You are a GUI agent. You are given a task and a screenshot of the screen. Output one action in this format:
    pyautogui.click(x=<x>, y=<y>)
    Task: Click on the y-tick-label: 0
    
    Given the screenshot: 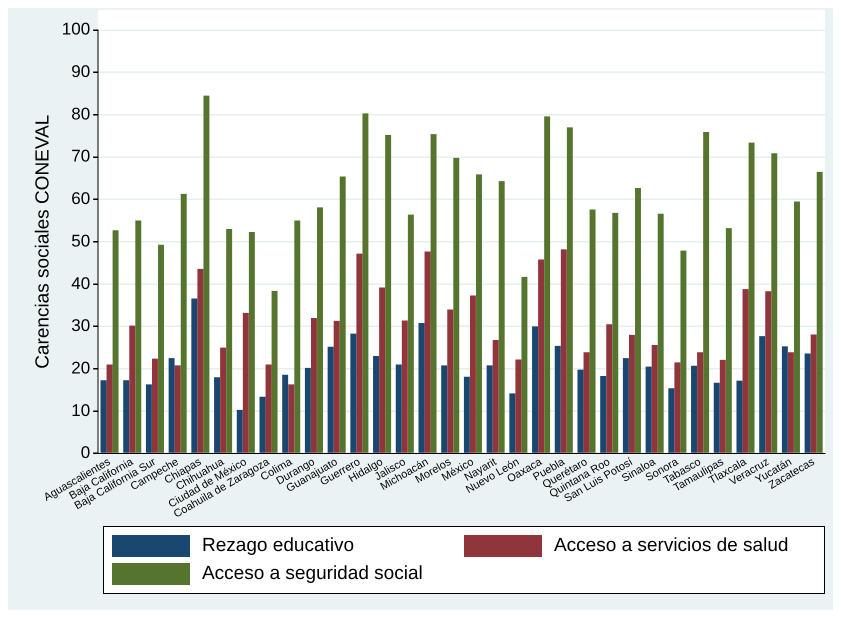 What is the action you would take?
    pyautogui.click(x=85, y=452)
    